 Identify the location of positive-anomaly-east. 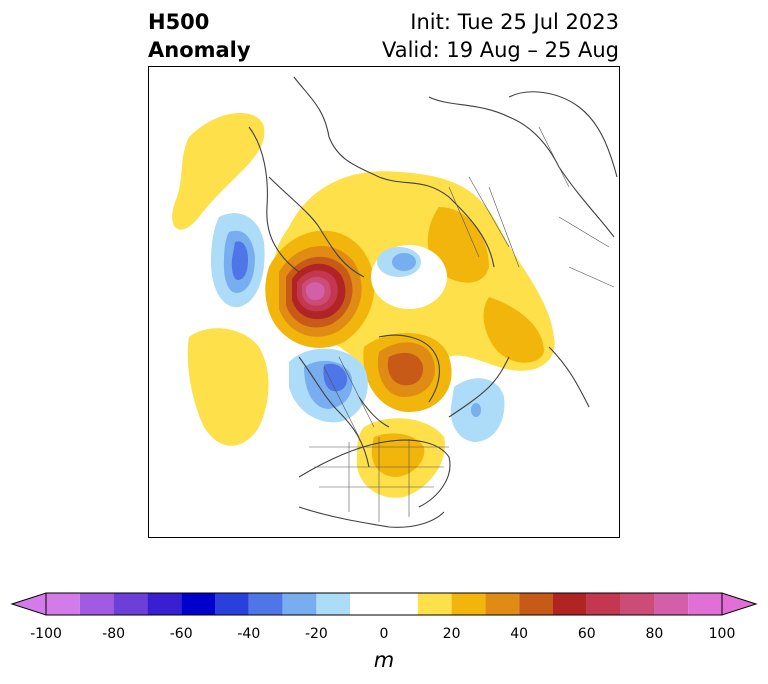
(513, 330).